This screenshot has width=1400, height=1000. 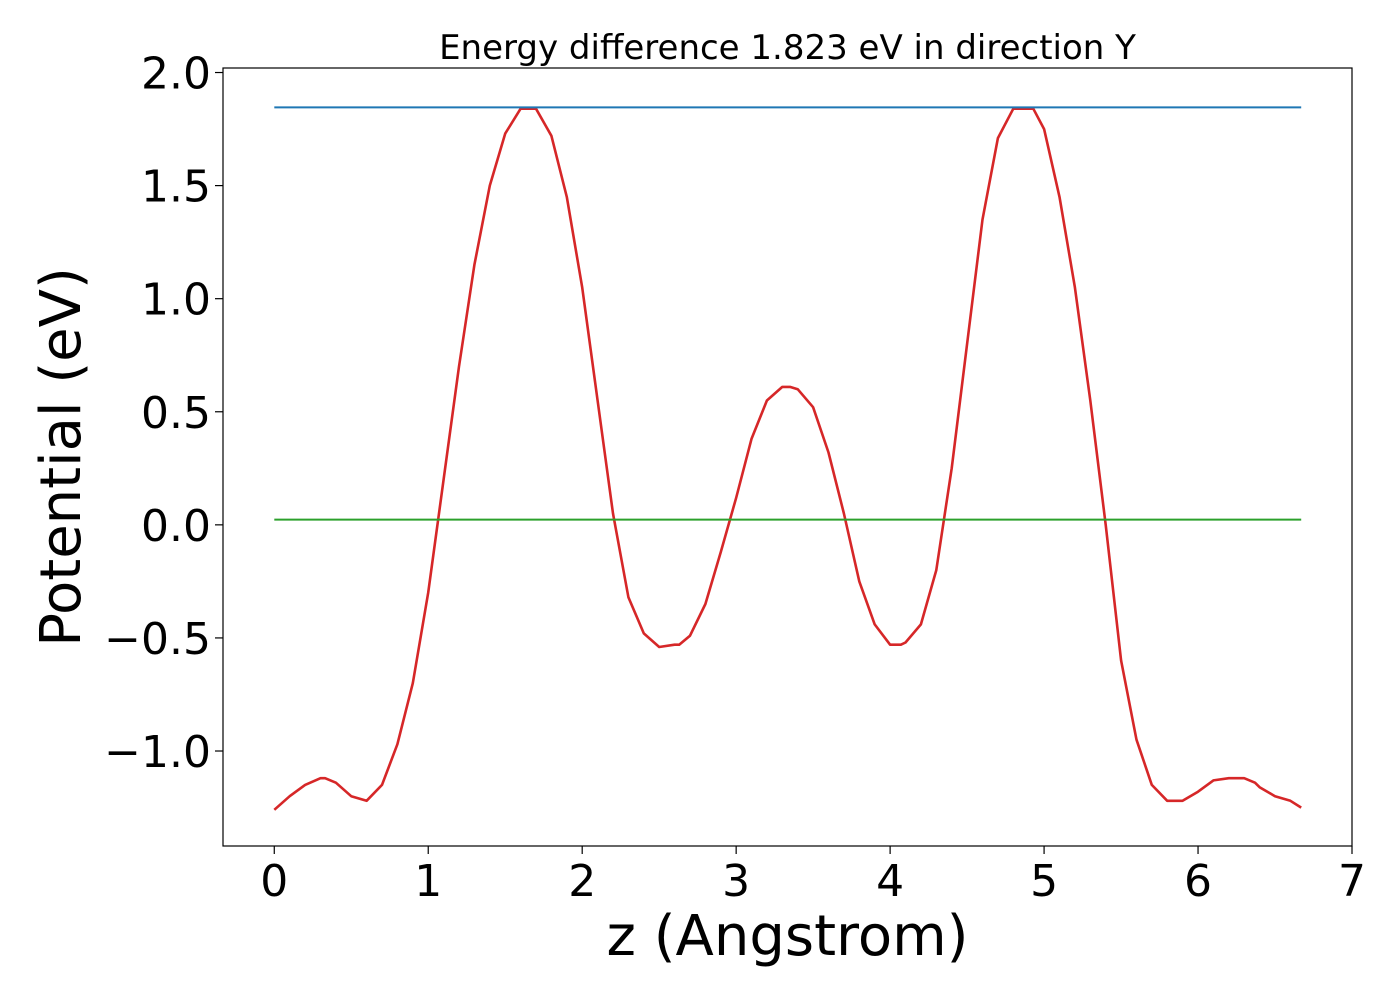 I want to click on y-tick-label: −0.5, so click(x=157, y=639).